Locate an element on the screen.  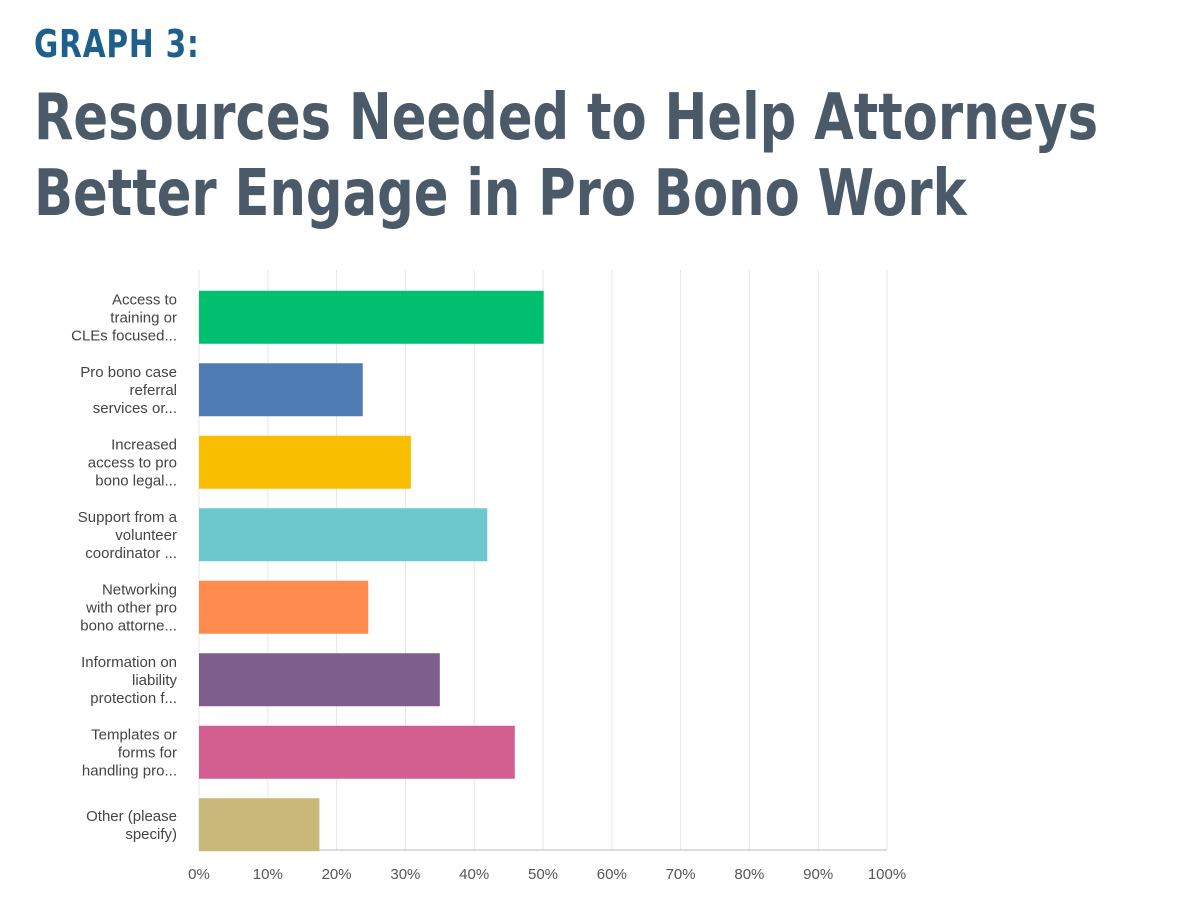
category-label: Increased is located at coordinates (144, 444).